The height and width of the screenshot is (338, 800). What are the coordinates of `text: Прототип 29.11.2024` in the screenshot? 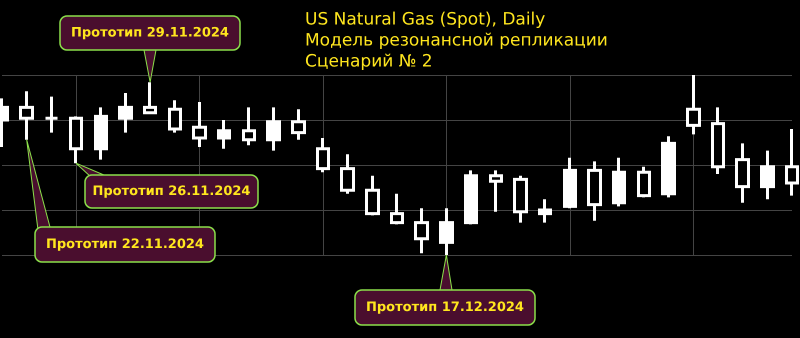 It's located at (150, 33).